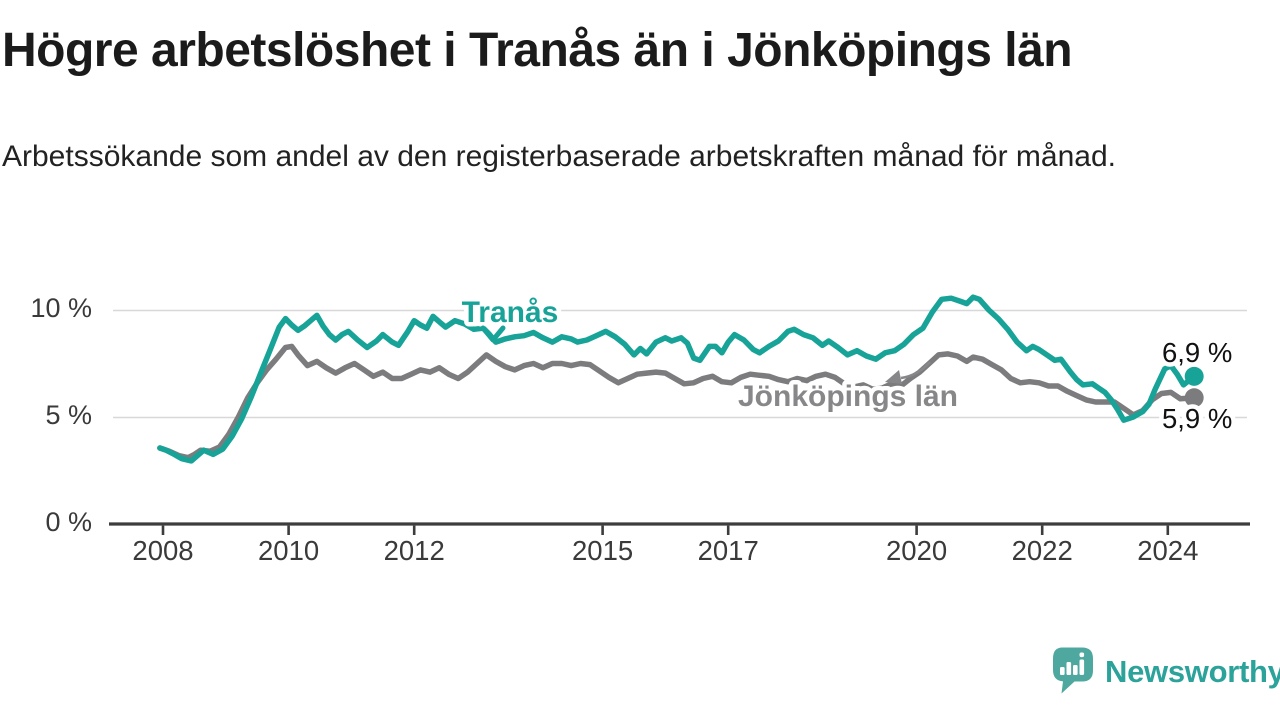  I want to click on jonkopings-arrow-line, so click(915, 370).